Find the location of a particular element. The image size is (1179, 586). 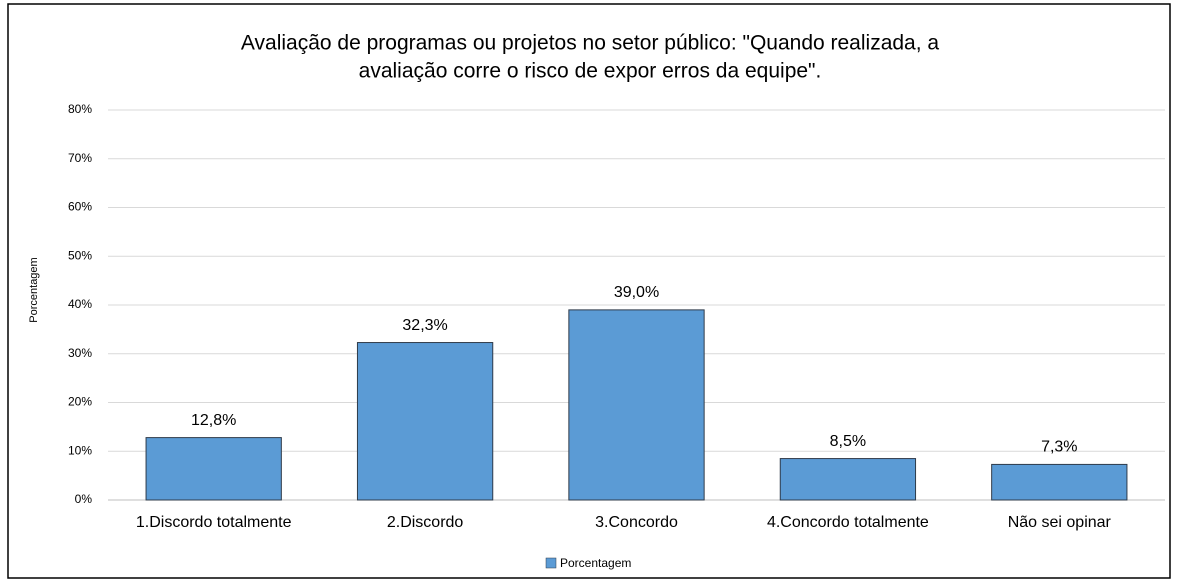

legend-label: Porcentagem is located at coordinates (595, 563).